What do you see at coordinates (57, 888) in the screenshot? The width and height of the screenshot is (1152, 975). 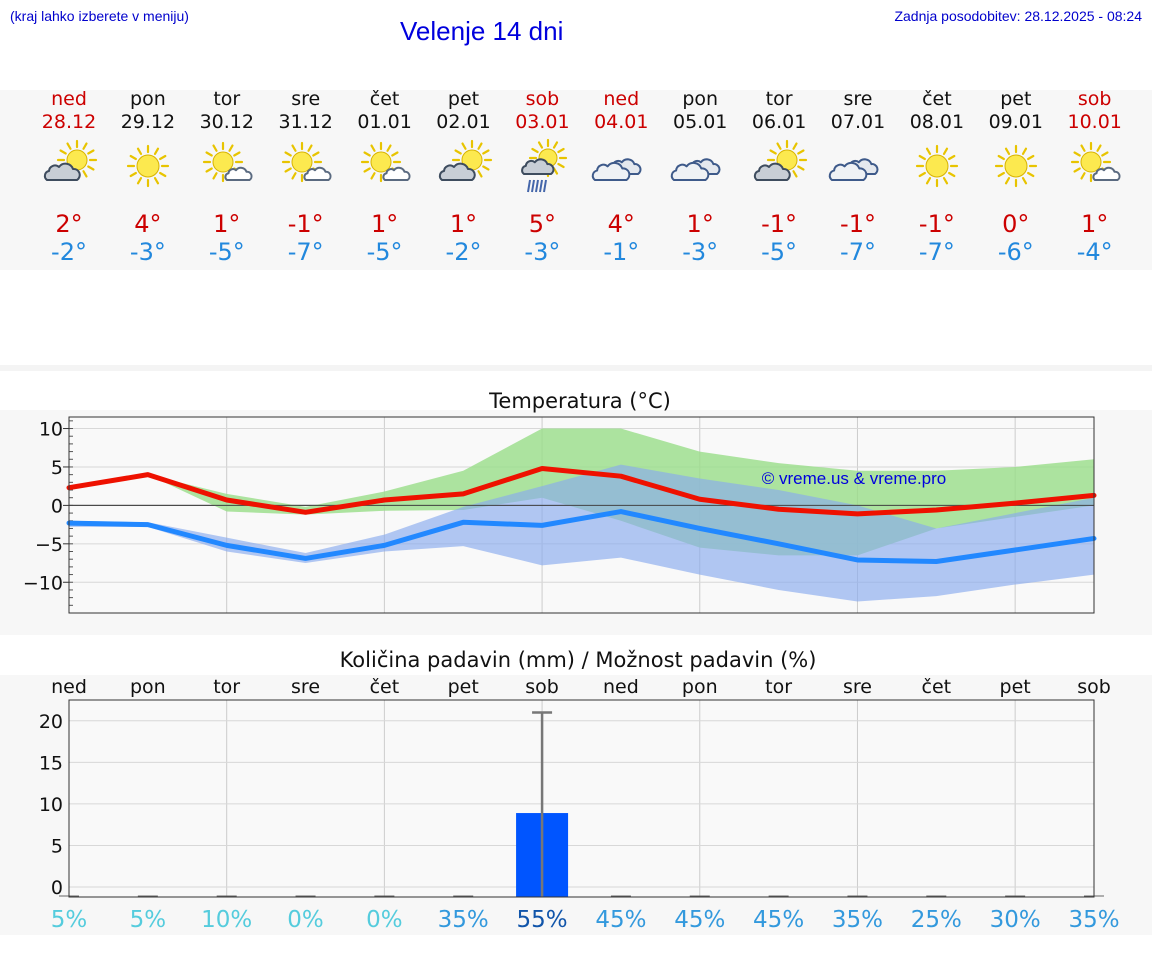 I see `precip-tick-label: 0` at bounding box center [57, 888].